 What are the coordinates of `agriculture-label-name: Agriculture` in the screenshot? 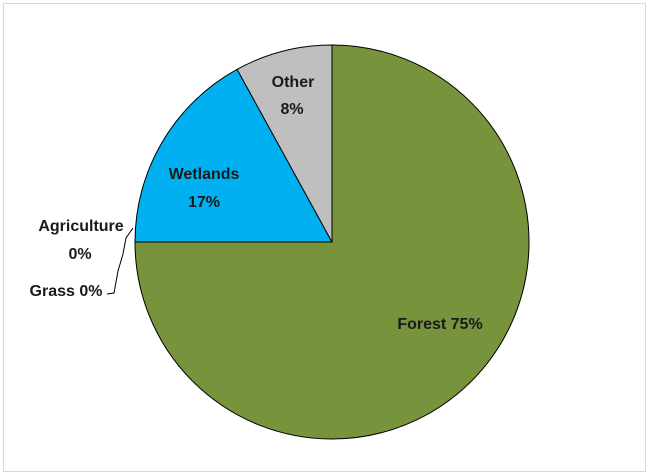 It's located at (80, 226).